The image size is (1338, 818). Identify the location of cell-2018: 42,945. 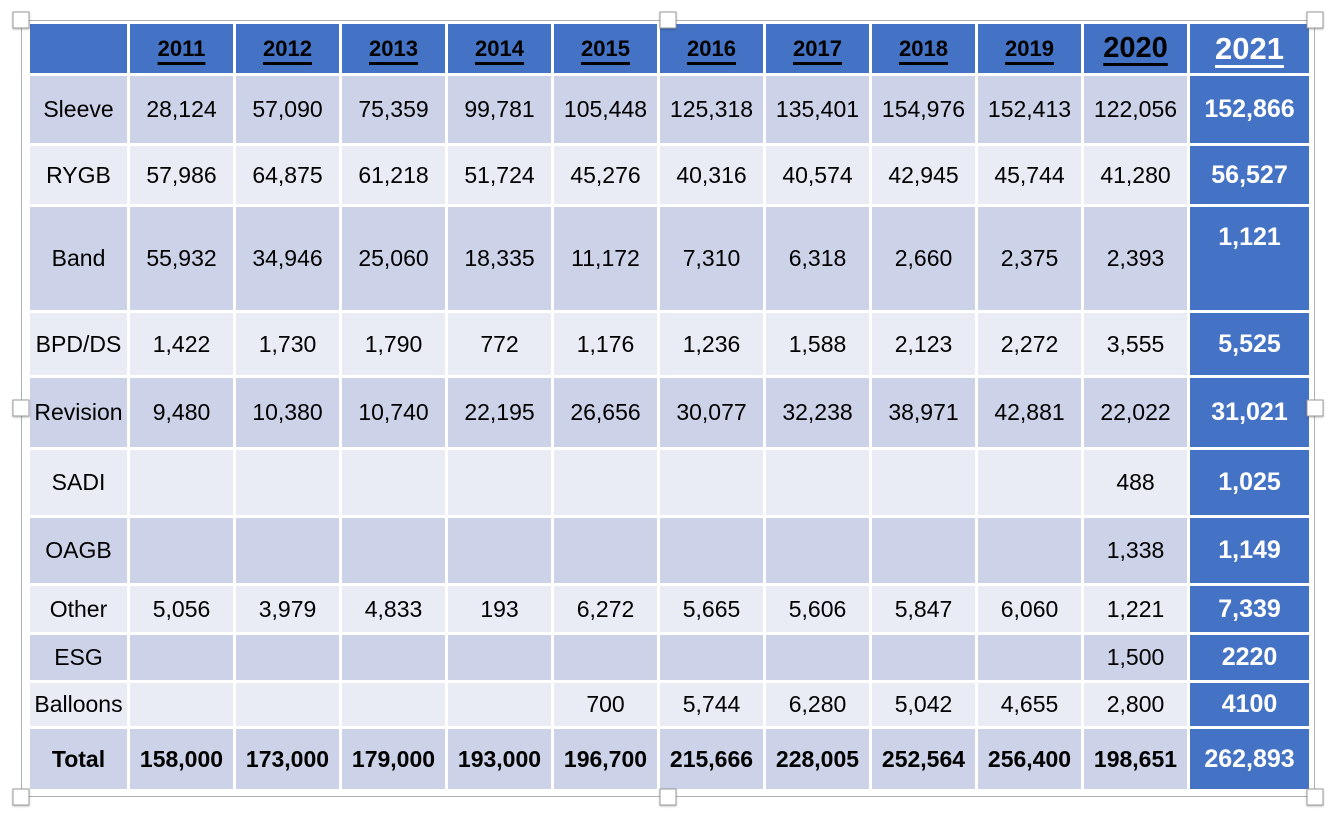
(923, 175).